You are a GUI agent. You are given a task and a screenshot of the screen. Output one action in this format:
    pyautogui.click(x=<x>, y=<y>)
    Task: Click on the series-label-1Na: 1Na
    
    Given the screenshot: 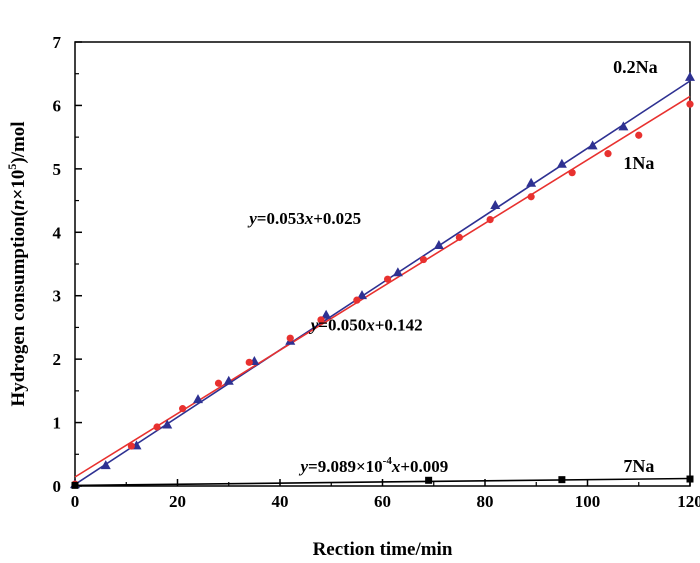 What is the action you would take?
    pyautogui.click(x=638, y=163)
    